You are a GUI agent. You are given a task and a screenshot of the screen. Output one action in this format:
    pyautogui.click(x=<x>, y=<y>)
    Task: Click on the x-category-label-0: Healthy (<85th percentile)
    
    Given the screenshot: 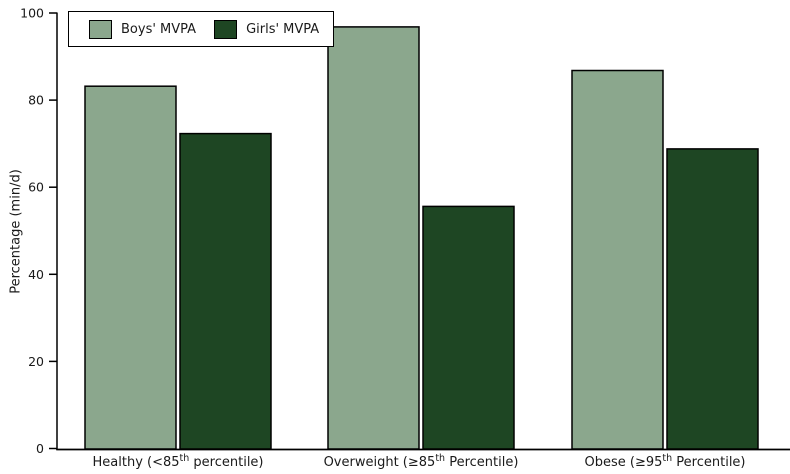 What is the action you would take?
    pyautogui.click(x=178, y=461)
    